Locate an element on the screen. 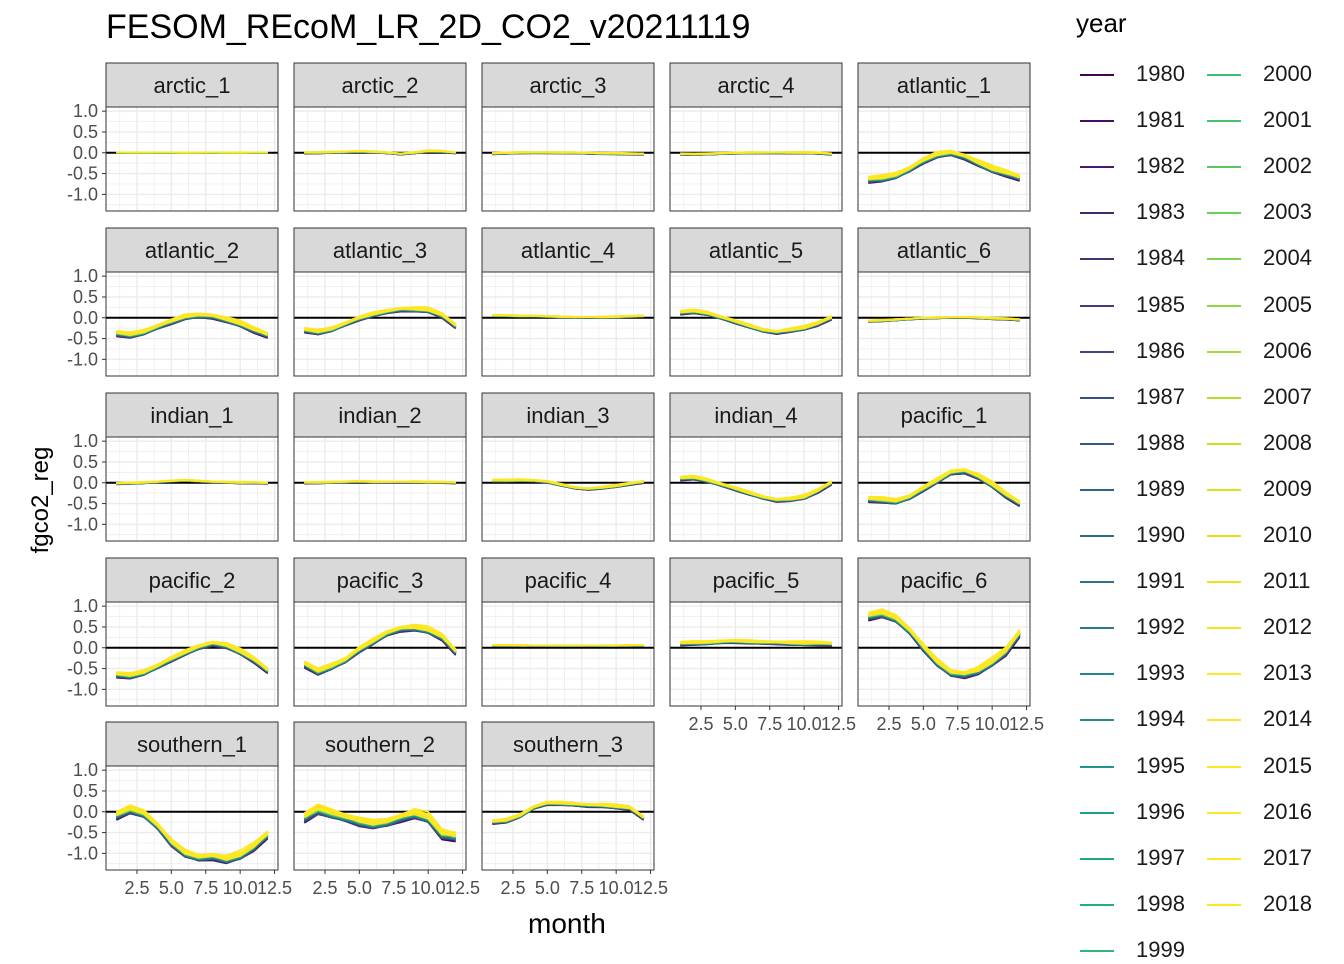  legend-item-1986: 1986 is located at coordinates (1143, 350).